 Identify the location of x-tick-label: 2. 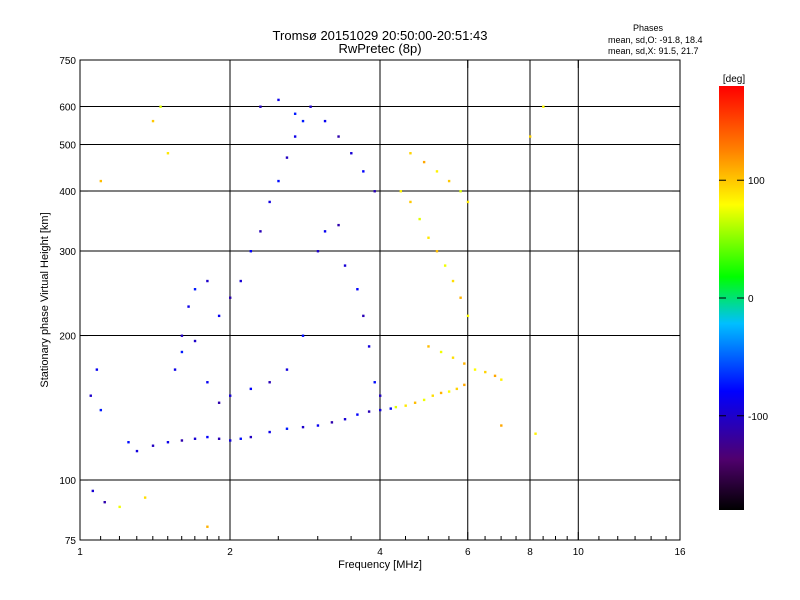
(230, 552).